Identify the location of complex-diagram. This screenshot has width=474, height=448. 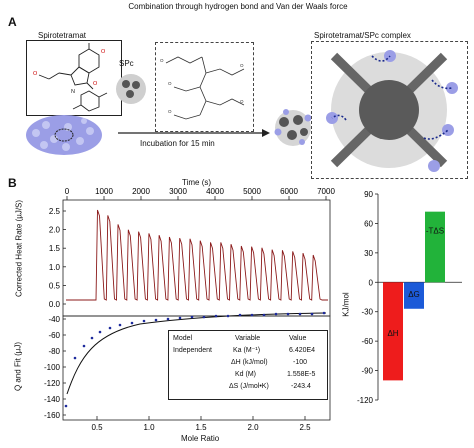
(392, 111).